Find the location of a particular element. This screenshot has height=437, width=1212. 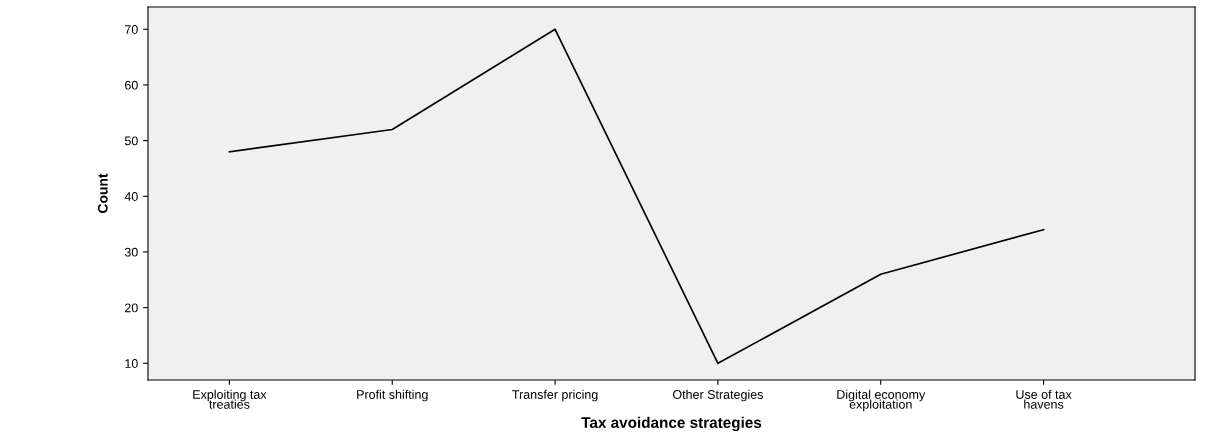

y-tick-label: 10 is located at coordinates (131, 363).